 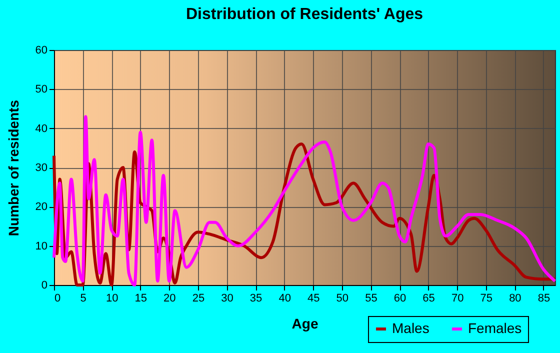 What do you see at coordinates (486, 298) in the screenshot?
I see `x-tick-label: 75` at bounding box center [486, 298].